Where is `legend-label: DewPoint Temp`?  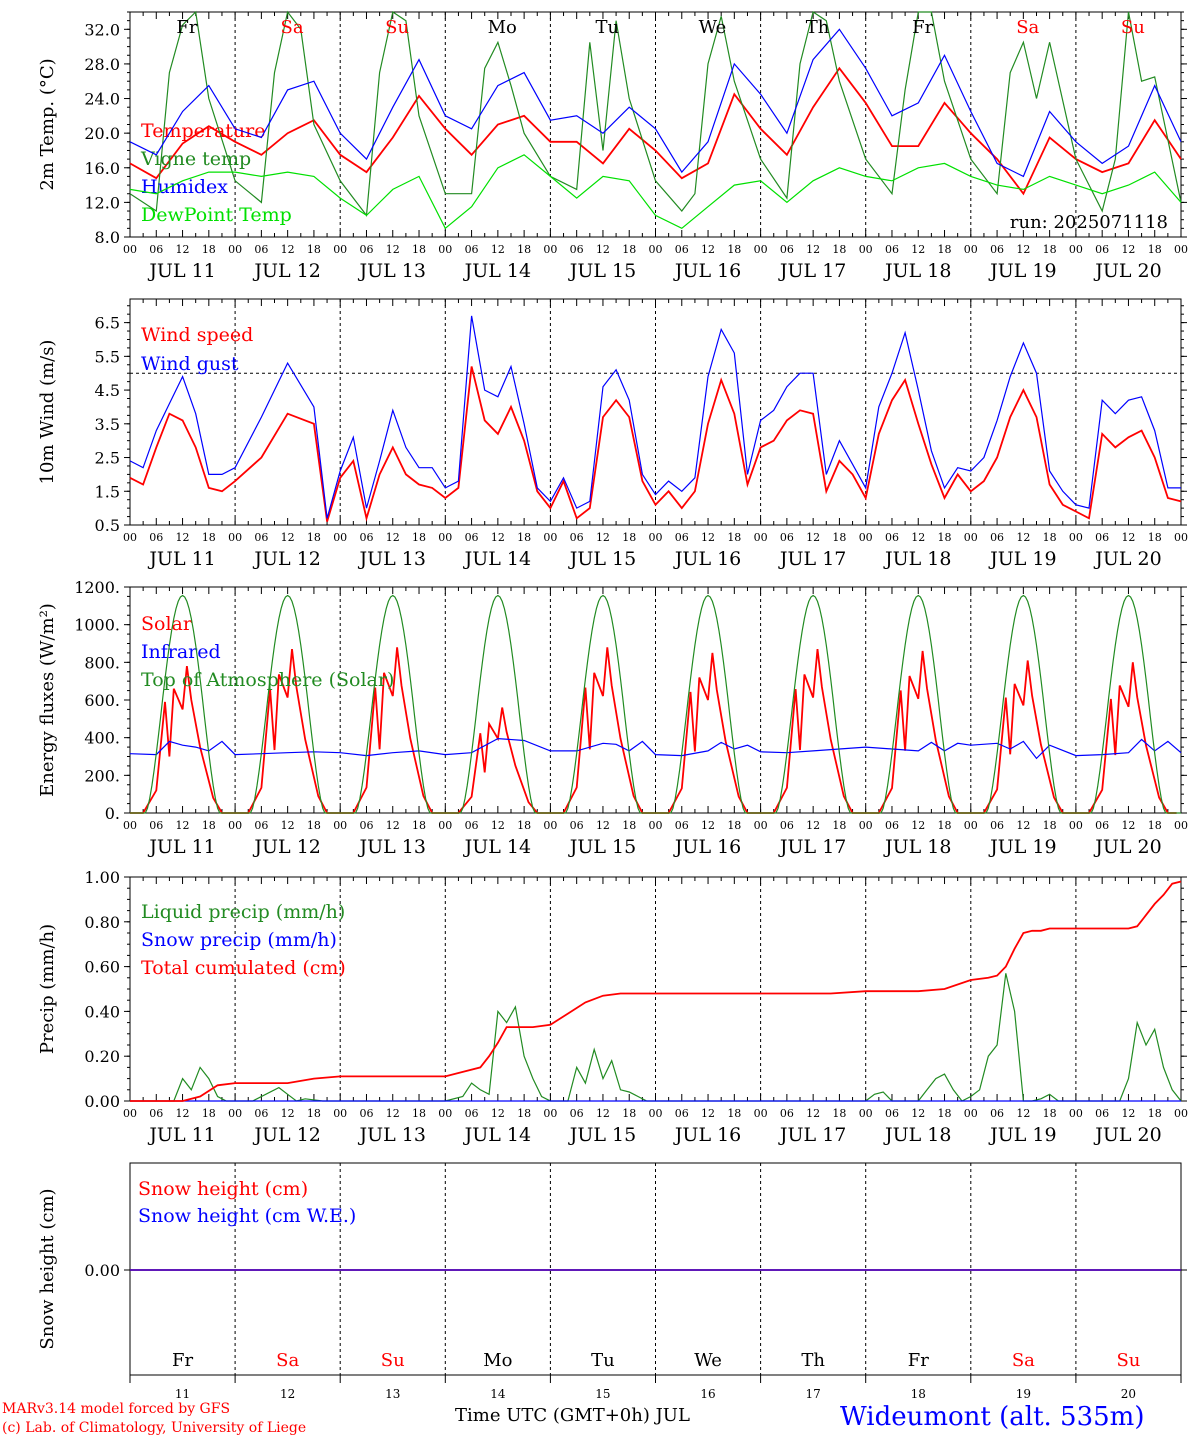 legend-label: DewPoint Temp is located at coordinates (216, 215).